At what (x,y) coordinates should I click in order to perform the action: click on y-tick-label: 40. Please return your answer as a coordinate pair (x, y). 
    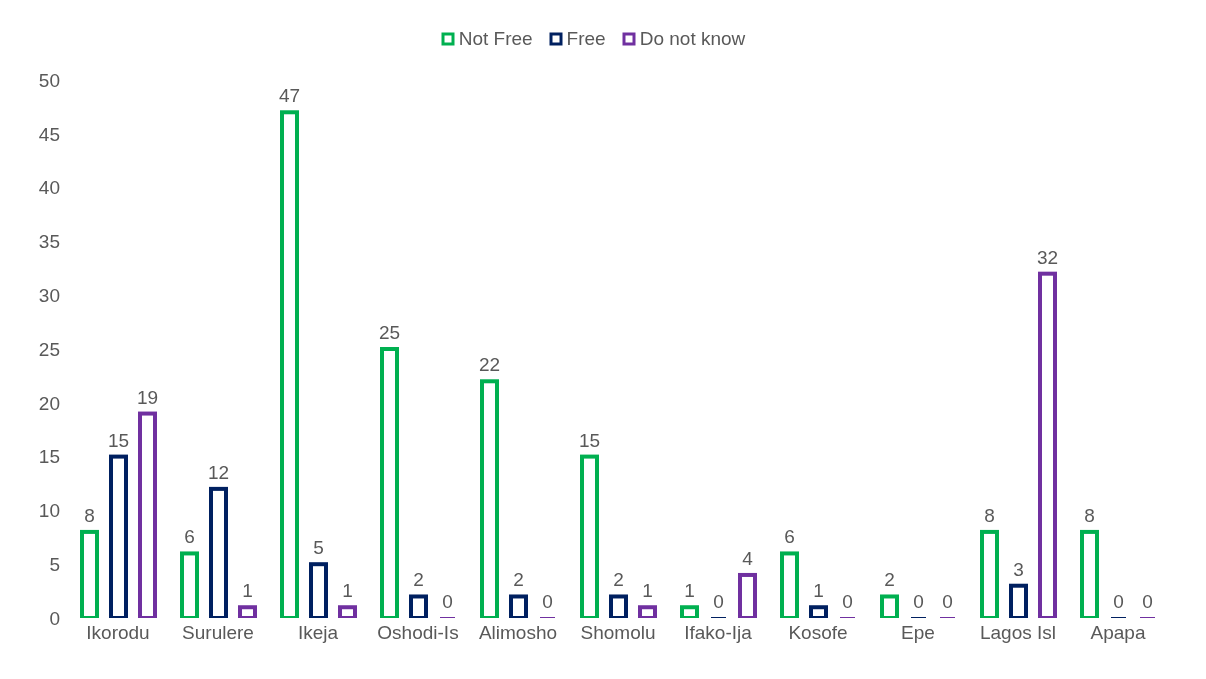
    Looking at the image, I should click on (49, 188).